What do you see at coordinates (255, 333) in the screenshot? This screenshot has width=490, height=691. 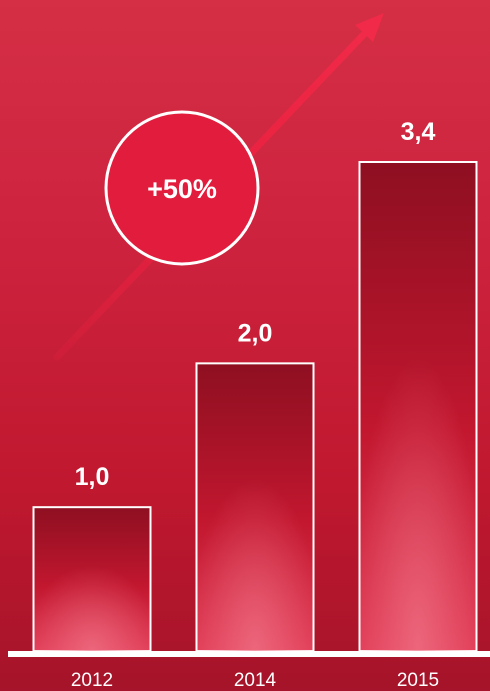 I see `bar-value-label: 2,0` at bounding box center [255, 333].